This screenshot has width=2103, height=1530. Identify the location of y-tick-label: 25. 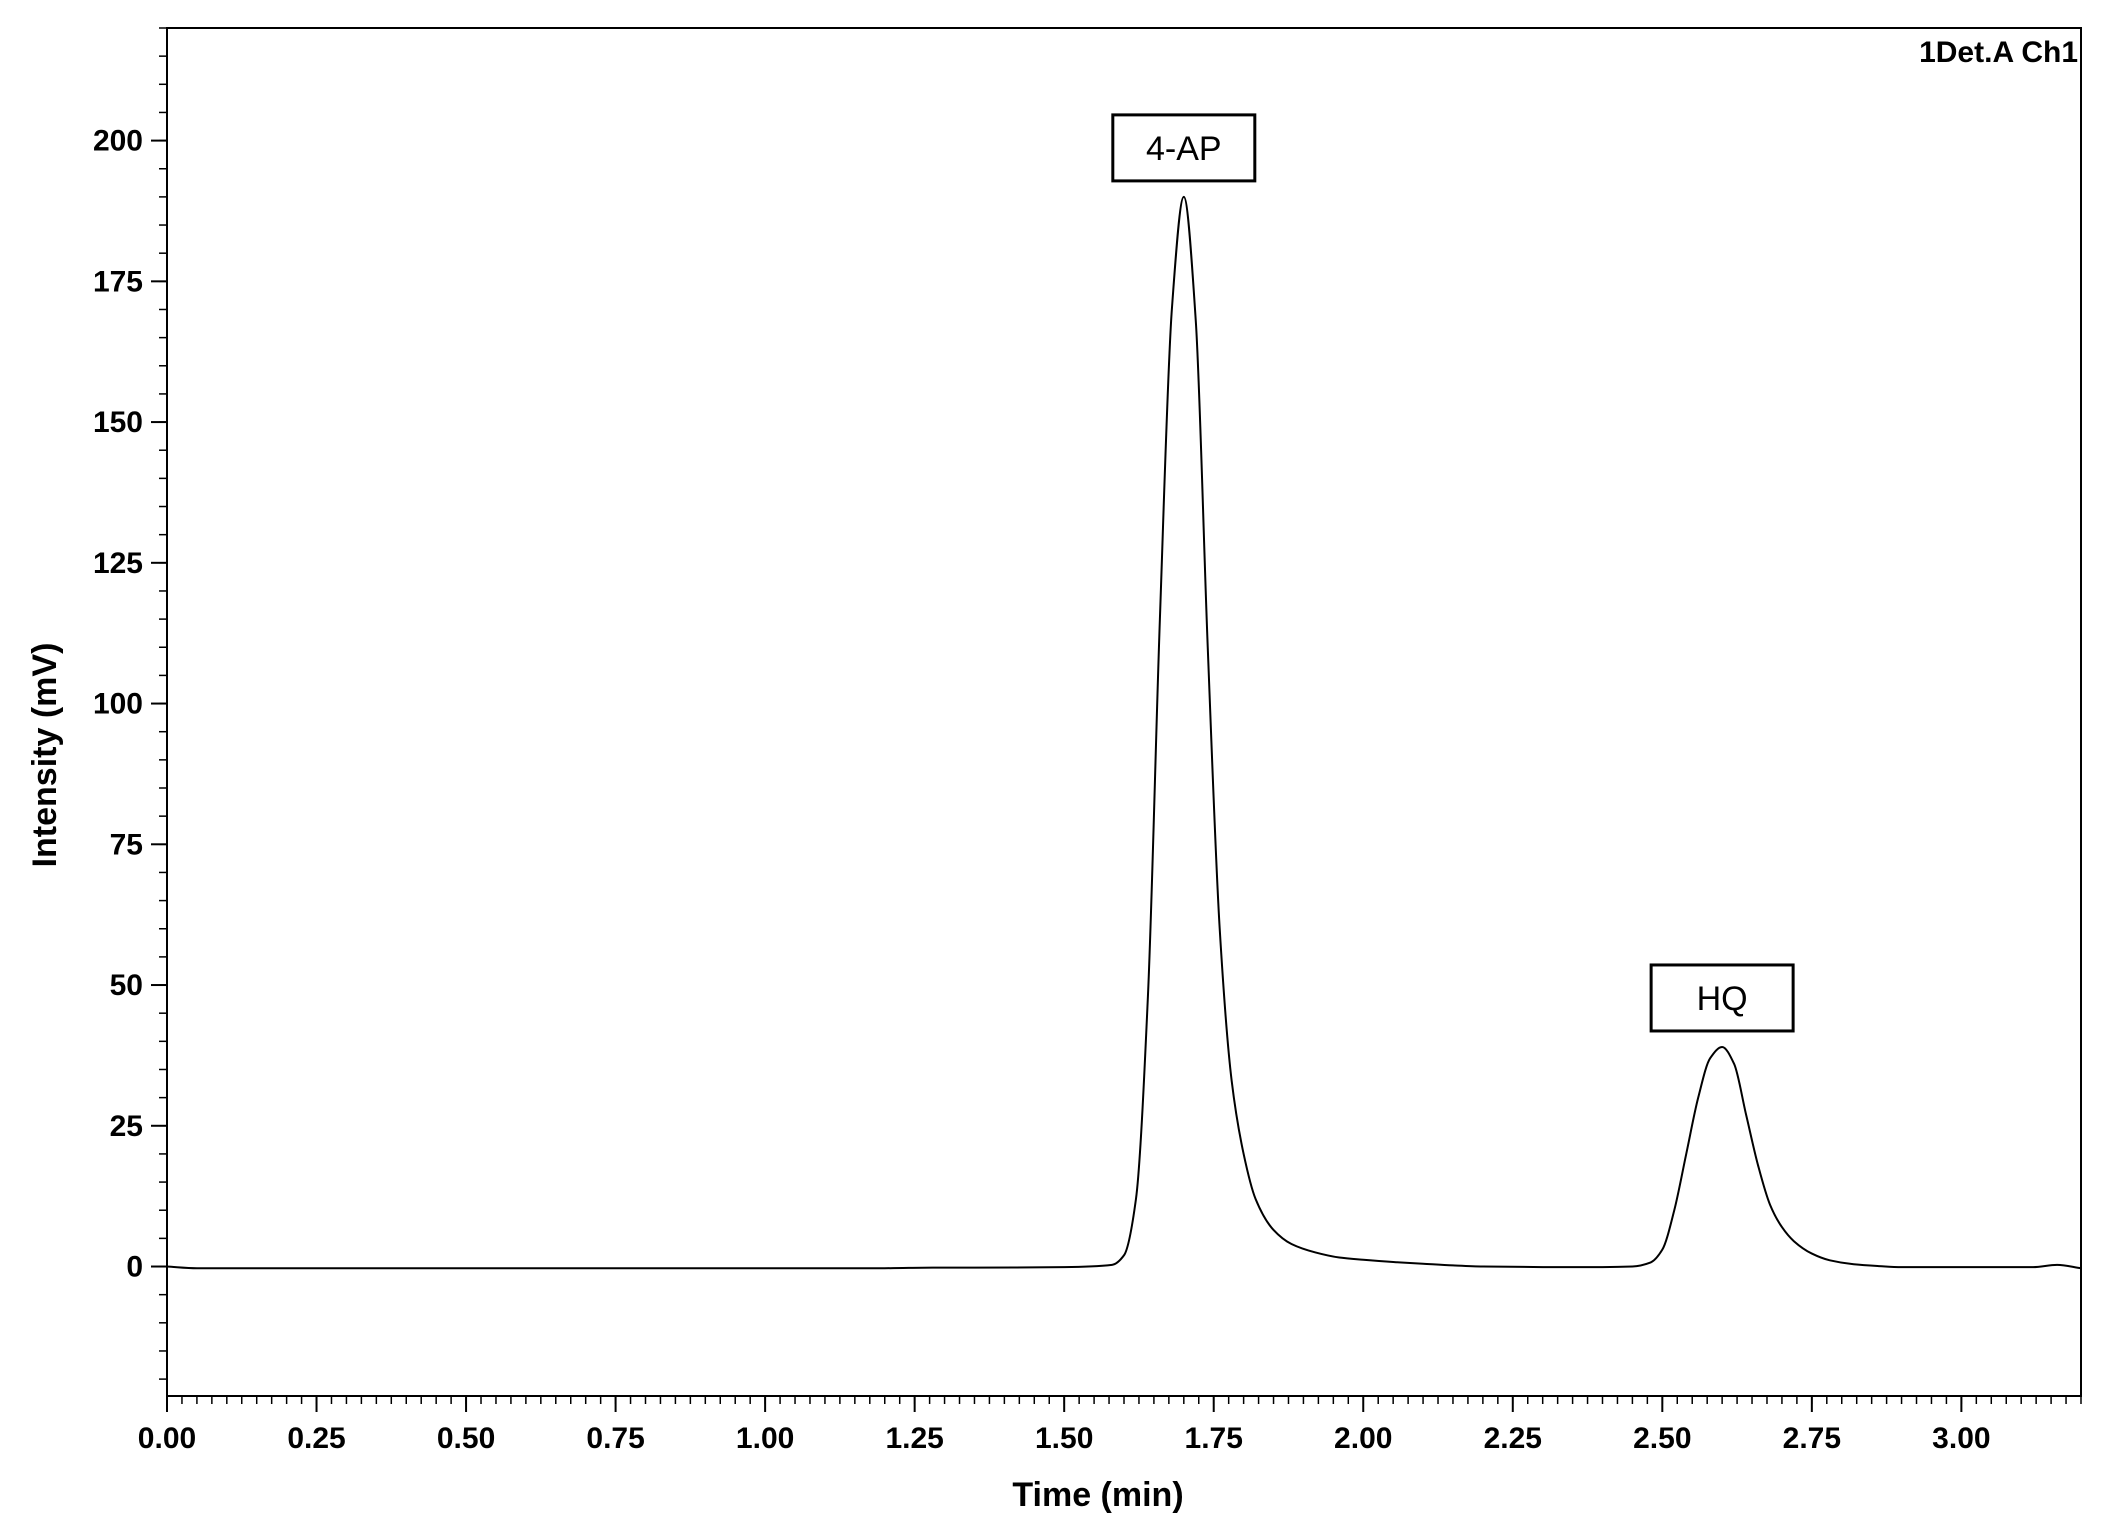
(126, 1126).